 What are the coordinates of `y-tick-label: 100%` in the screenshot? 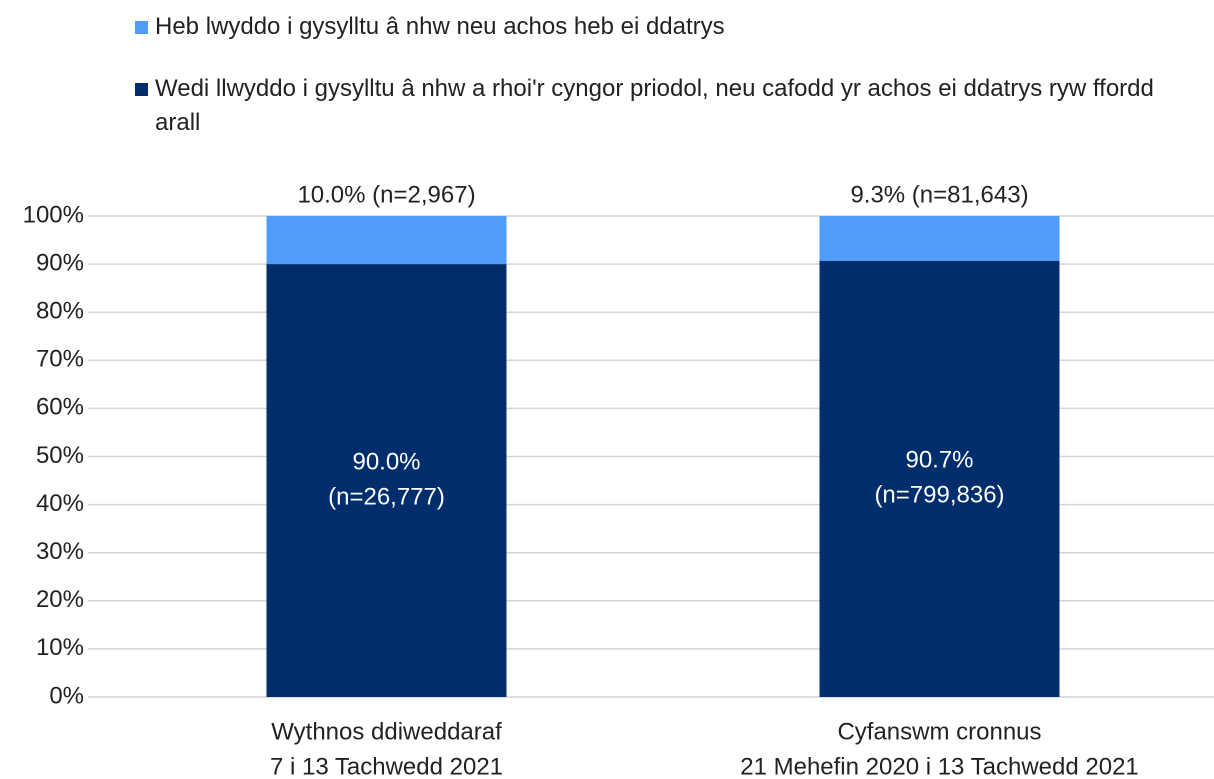 It's located at (53, 214).